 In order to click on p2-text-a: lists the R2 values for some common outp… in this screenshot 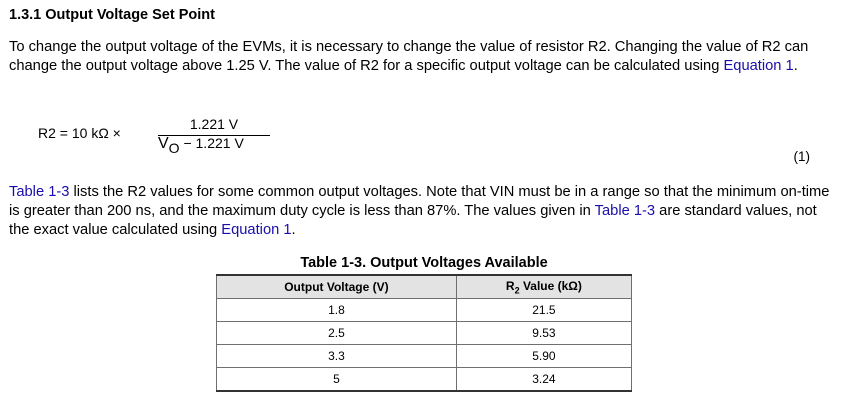, I will do `click(419, 201)`.